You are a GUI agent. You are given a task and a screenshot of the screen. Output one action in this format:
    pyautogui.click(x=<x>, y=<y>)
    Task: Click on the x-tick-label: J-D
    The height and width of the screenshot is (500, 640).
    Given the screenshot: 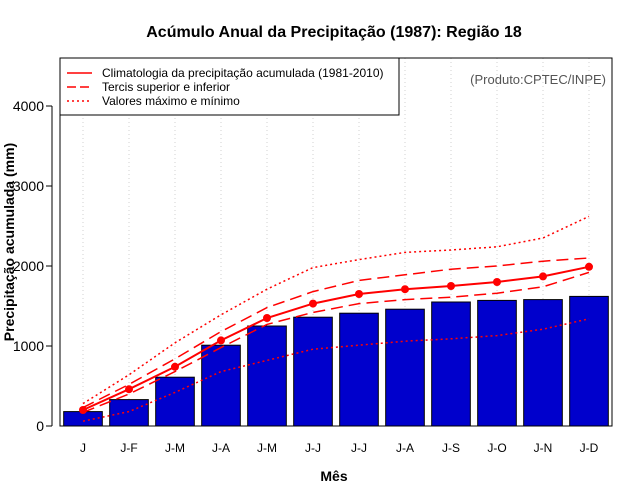 What is the action you would take?
    pyautogui.click(x=589, y=448)
    